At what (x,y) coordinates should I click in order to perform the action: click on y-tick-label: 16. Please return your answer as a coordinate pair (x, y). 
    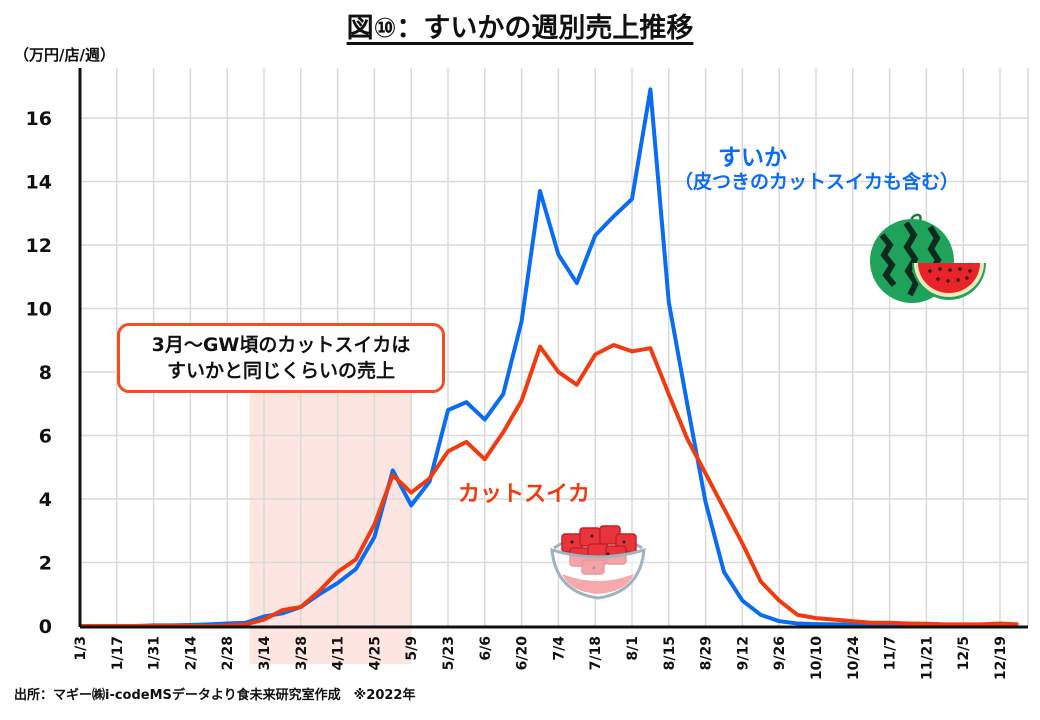
    Looking at the image, I should click on (39, 119).